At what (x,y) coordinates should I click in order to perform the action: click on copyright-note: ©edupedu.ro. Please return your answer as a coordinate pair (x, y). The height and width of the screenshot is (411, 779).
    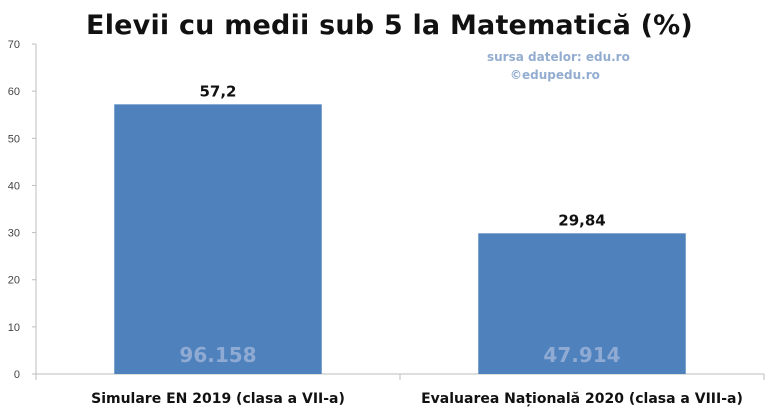
    Looking at the image, I should click on (555, 75).